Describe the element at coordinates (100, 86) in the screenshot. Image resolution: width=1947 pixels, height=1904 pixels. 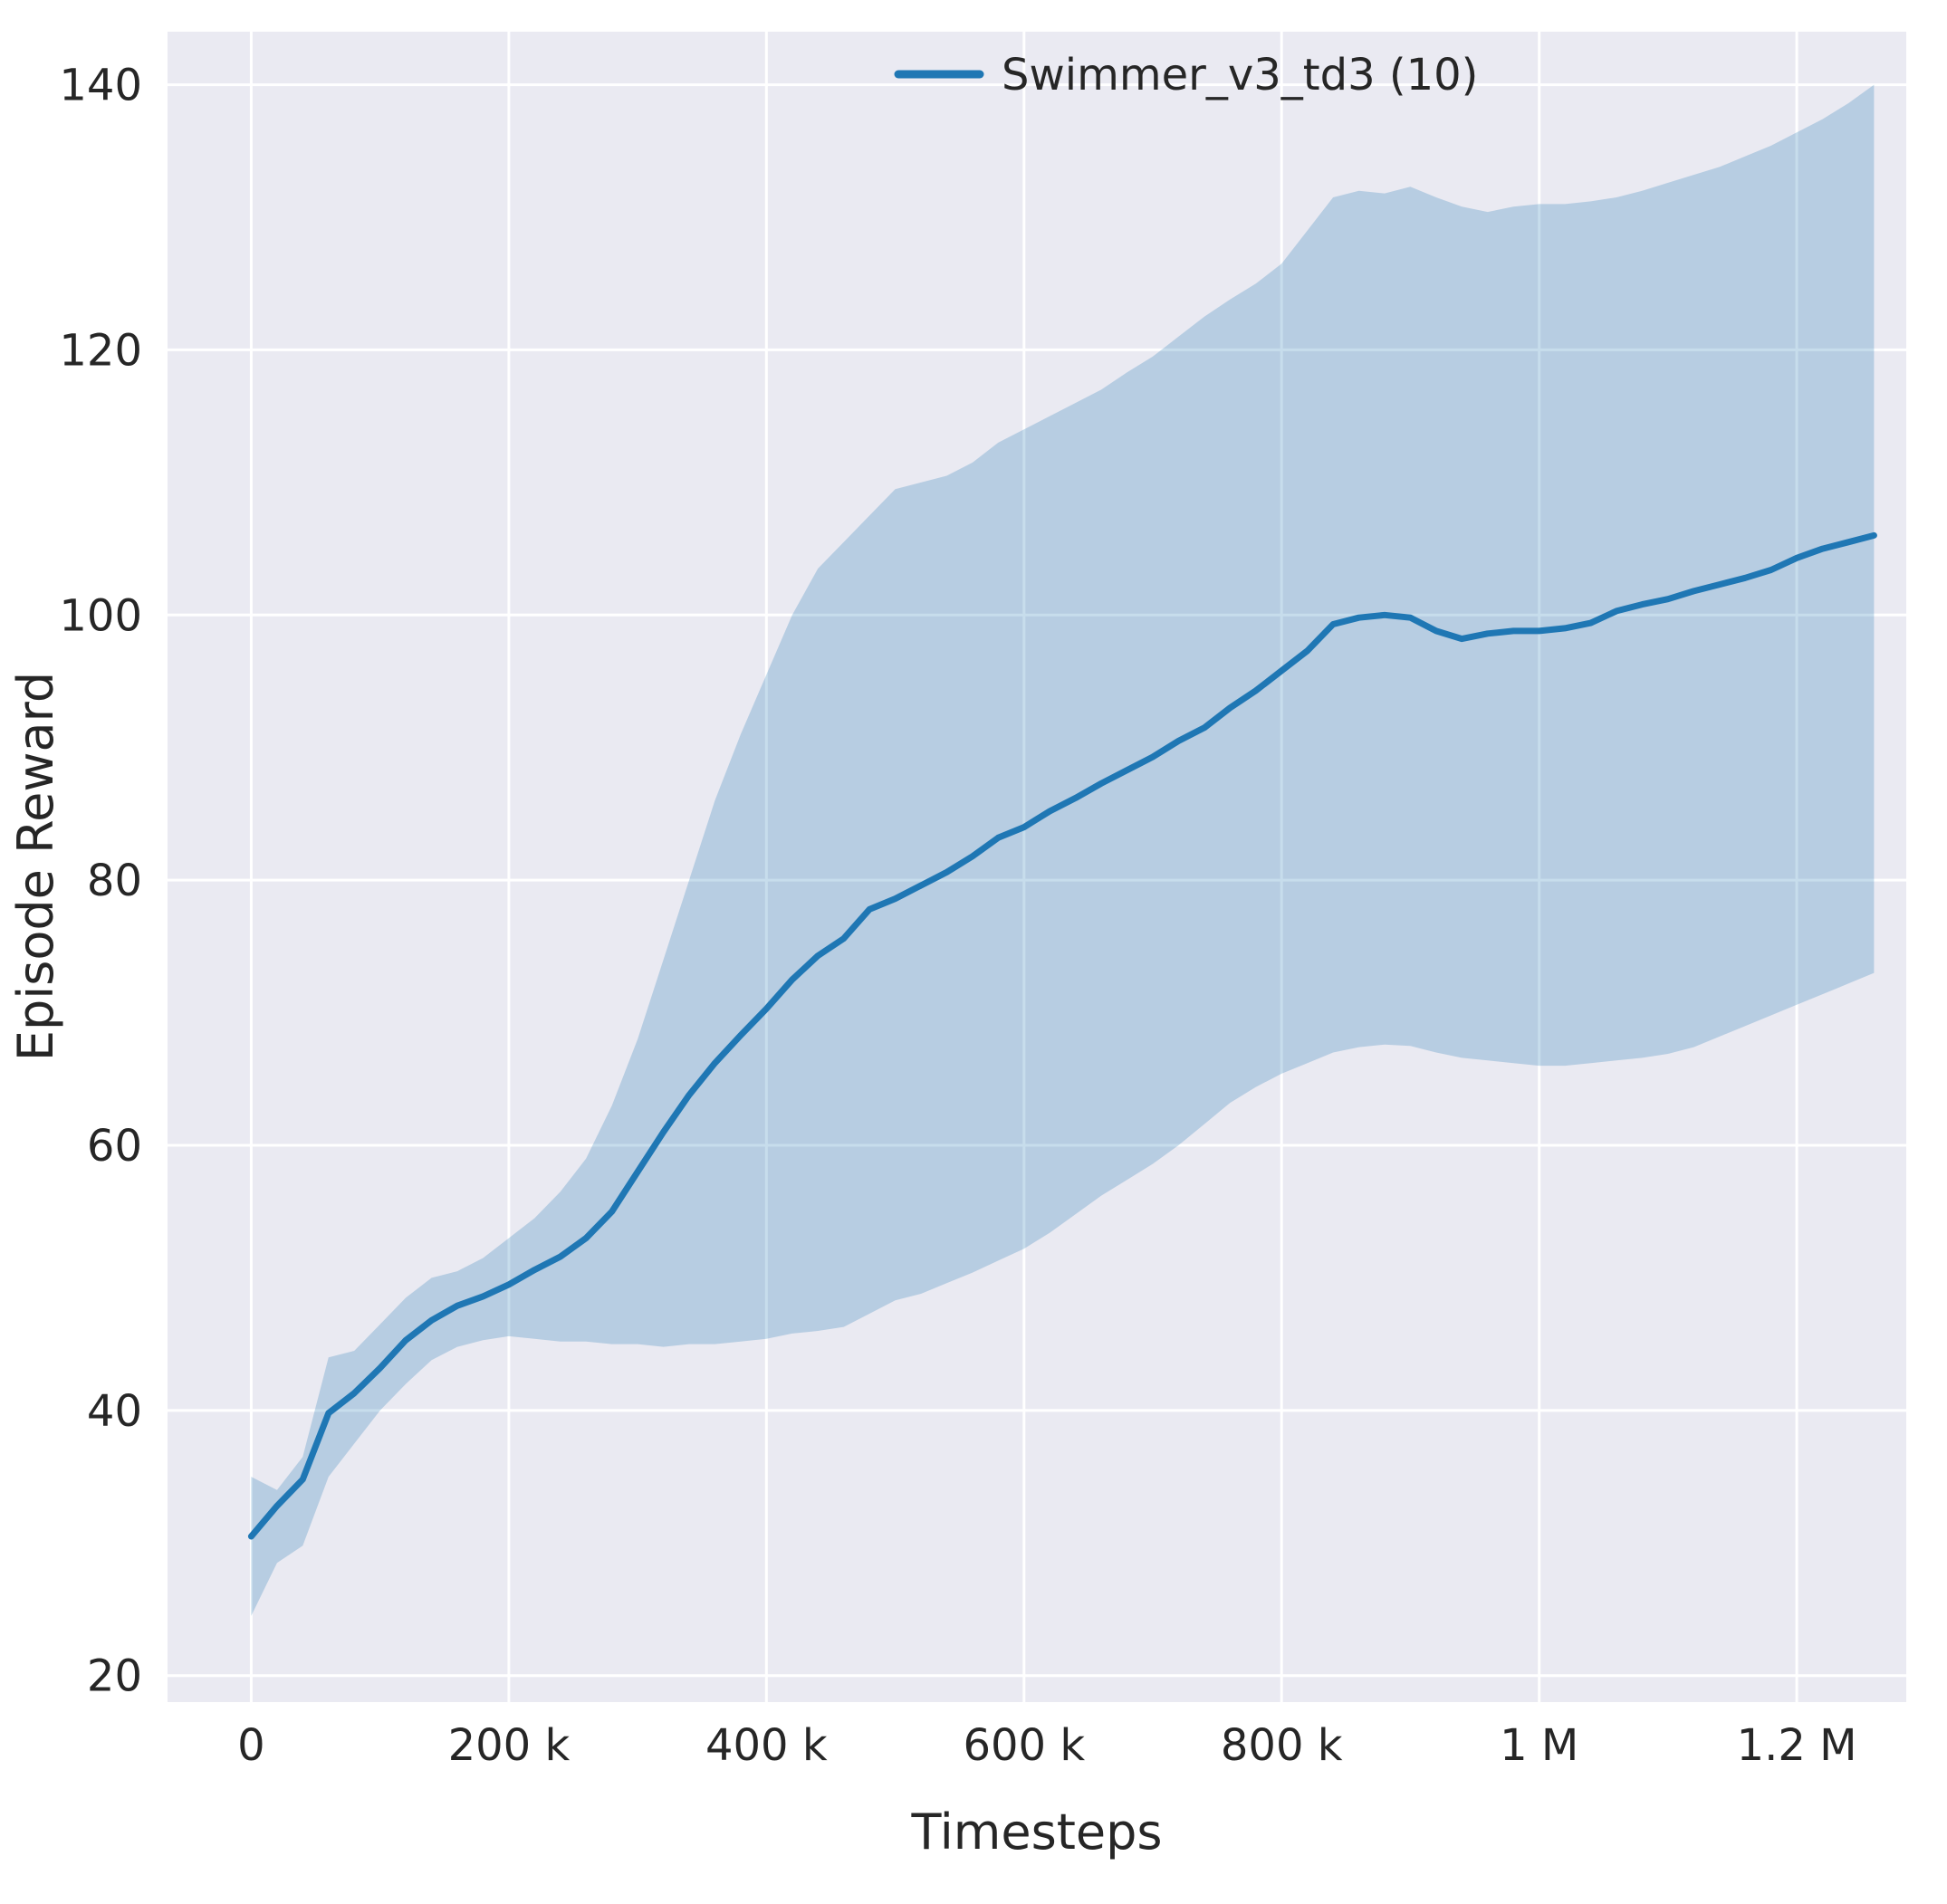
I see `y-tick-label: 140` at that location.